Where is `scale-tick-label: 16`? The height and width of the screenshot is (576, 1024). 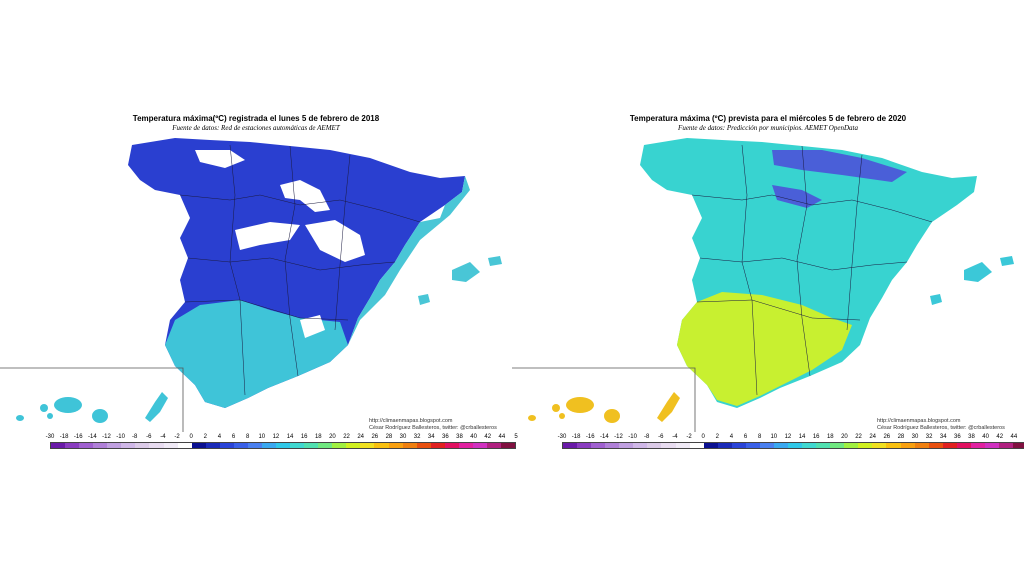 scale-tick-label: 16 is located at coordinates (816, 437).